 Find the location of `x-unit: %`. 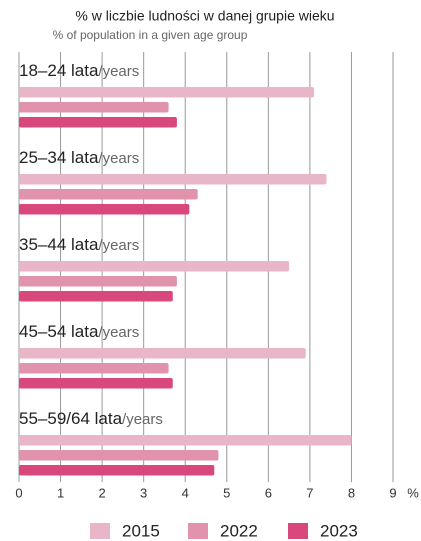

x-unit: % is located at coordinates (413, 492).